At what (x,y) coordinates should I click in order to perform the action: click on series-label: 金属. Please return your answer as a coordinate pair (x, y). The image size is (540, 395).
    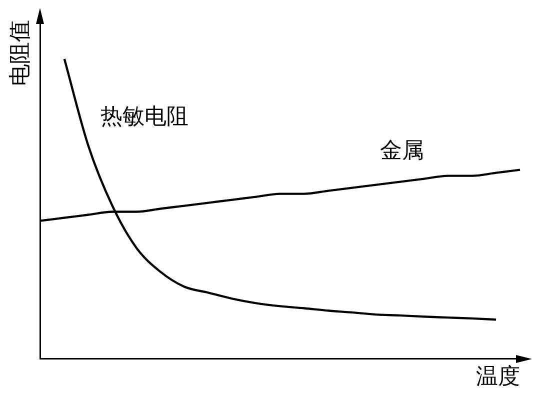
    Looking at the image, I should click on (402, 151).